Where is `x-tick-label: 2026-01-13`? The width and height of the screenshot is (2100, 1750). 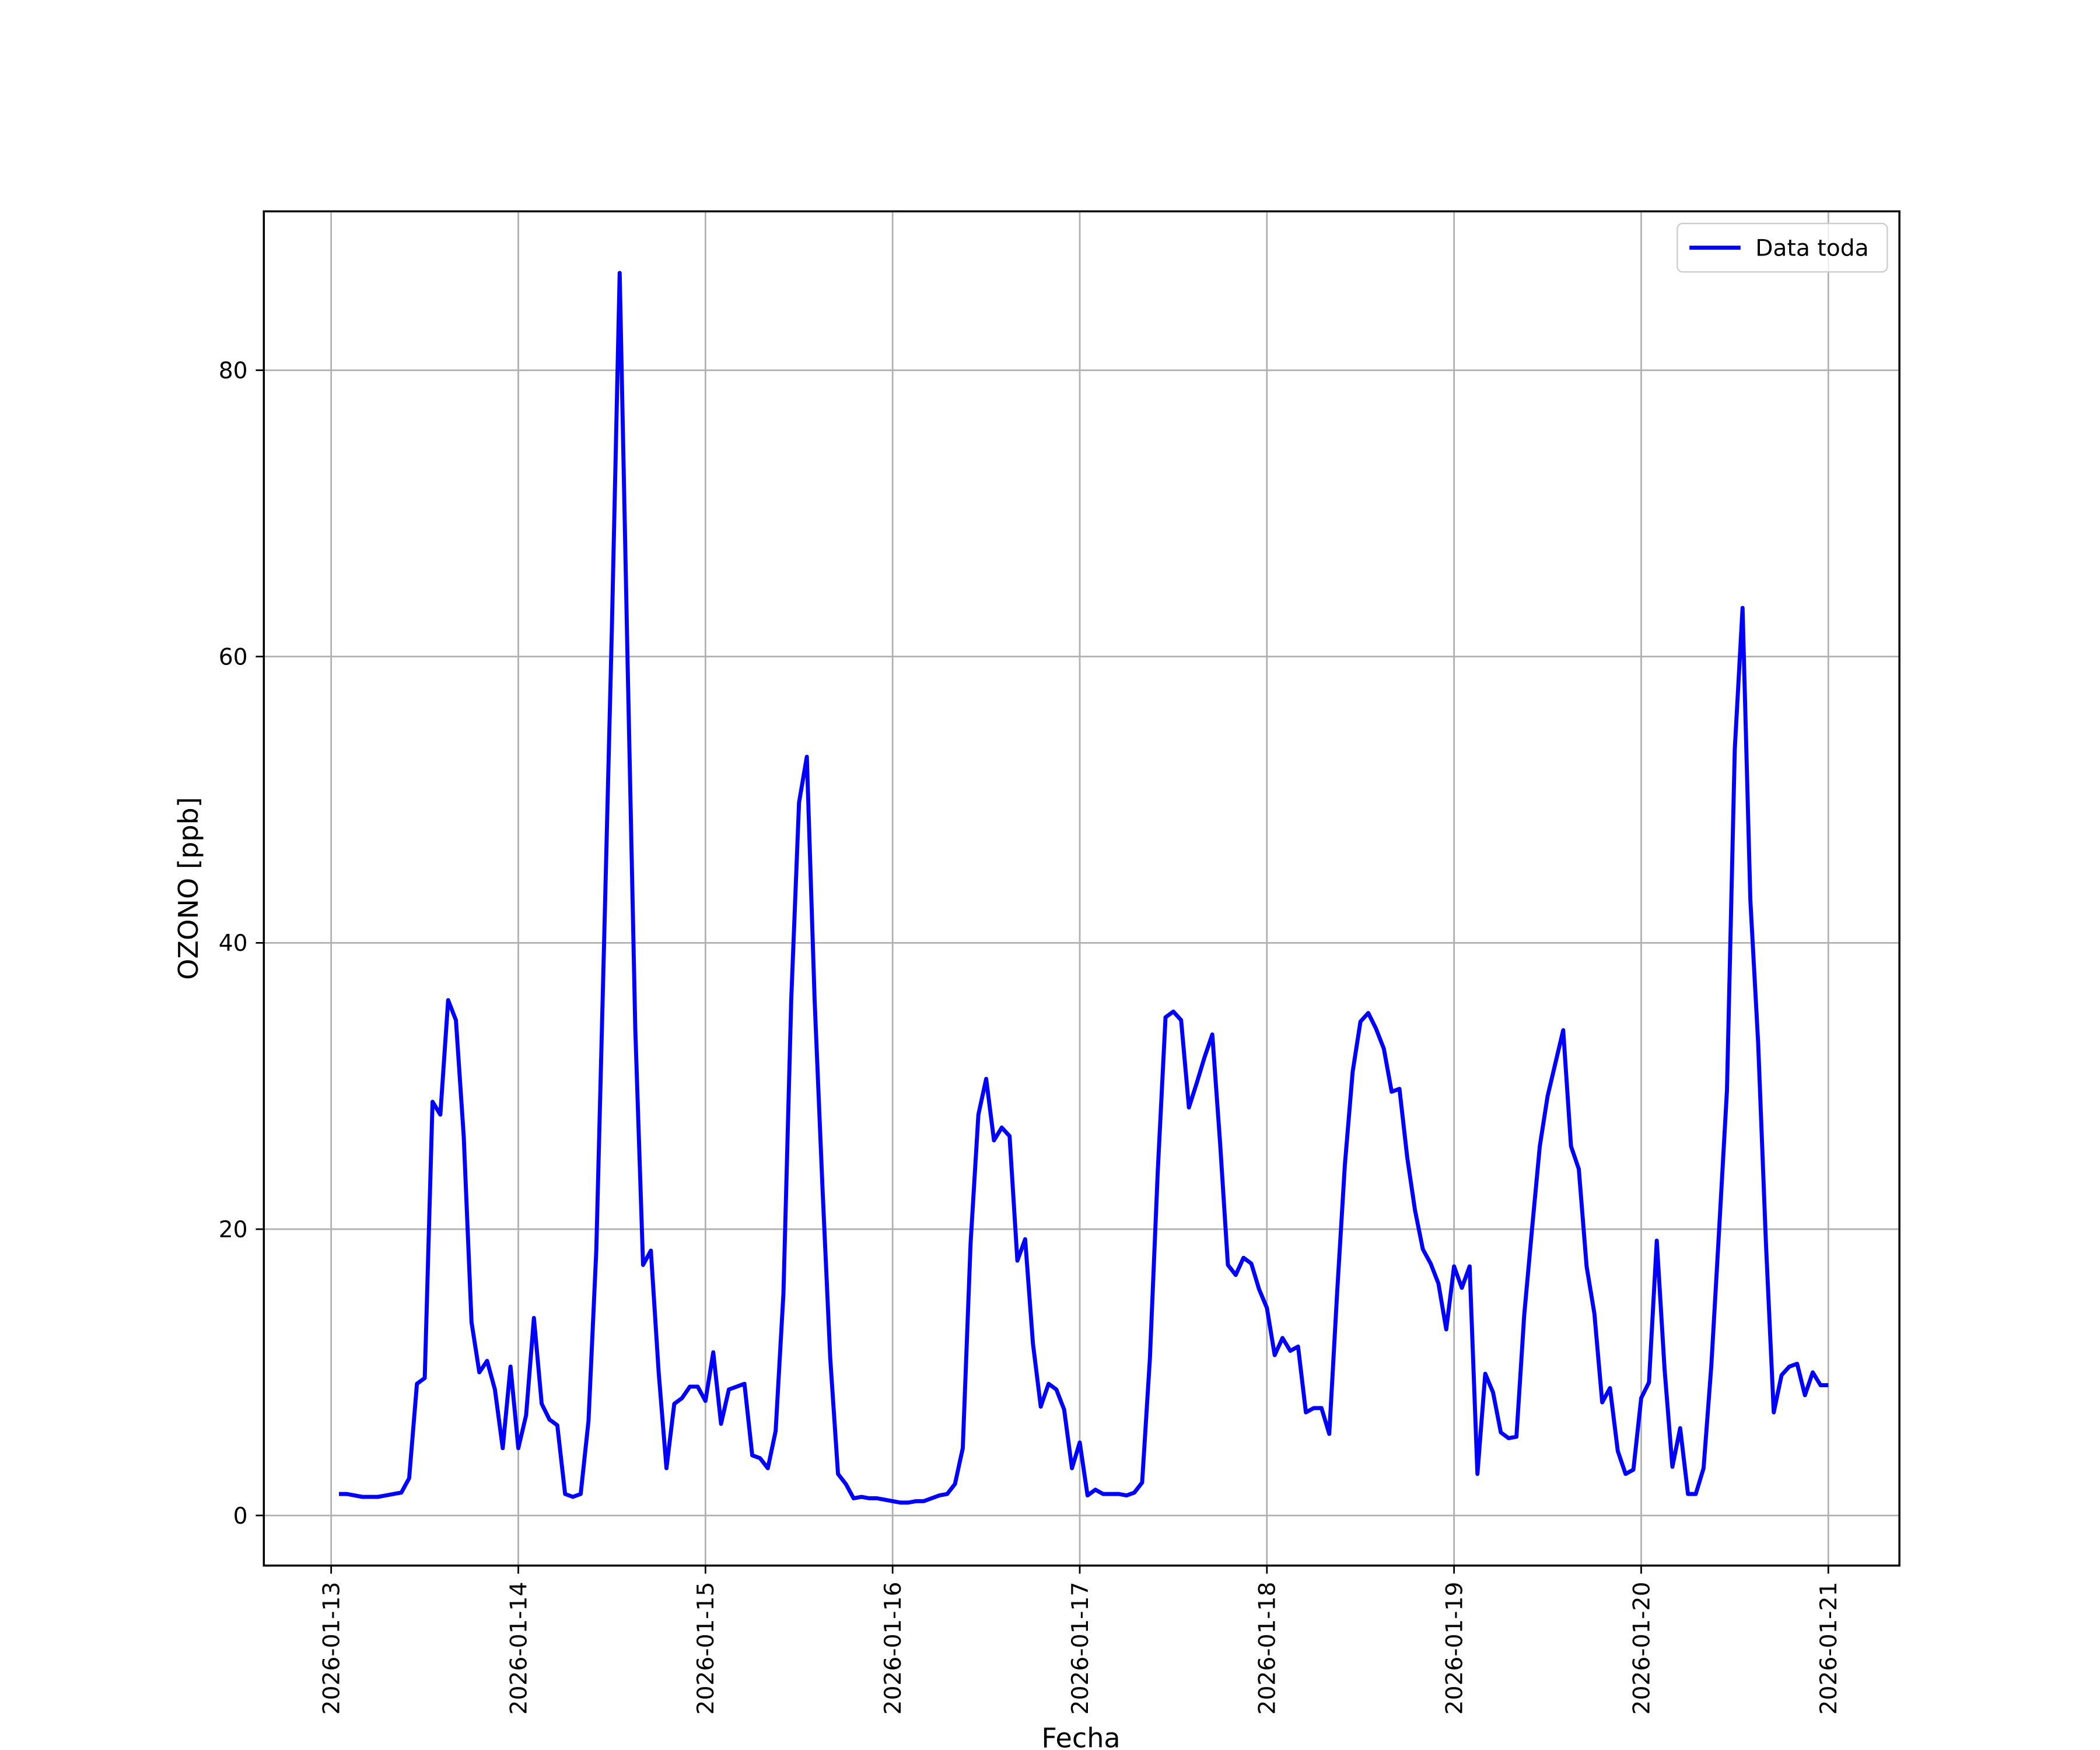
x-tick-label: 2026-01-13 is located at coordinates (332, 1648).